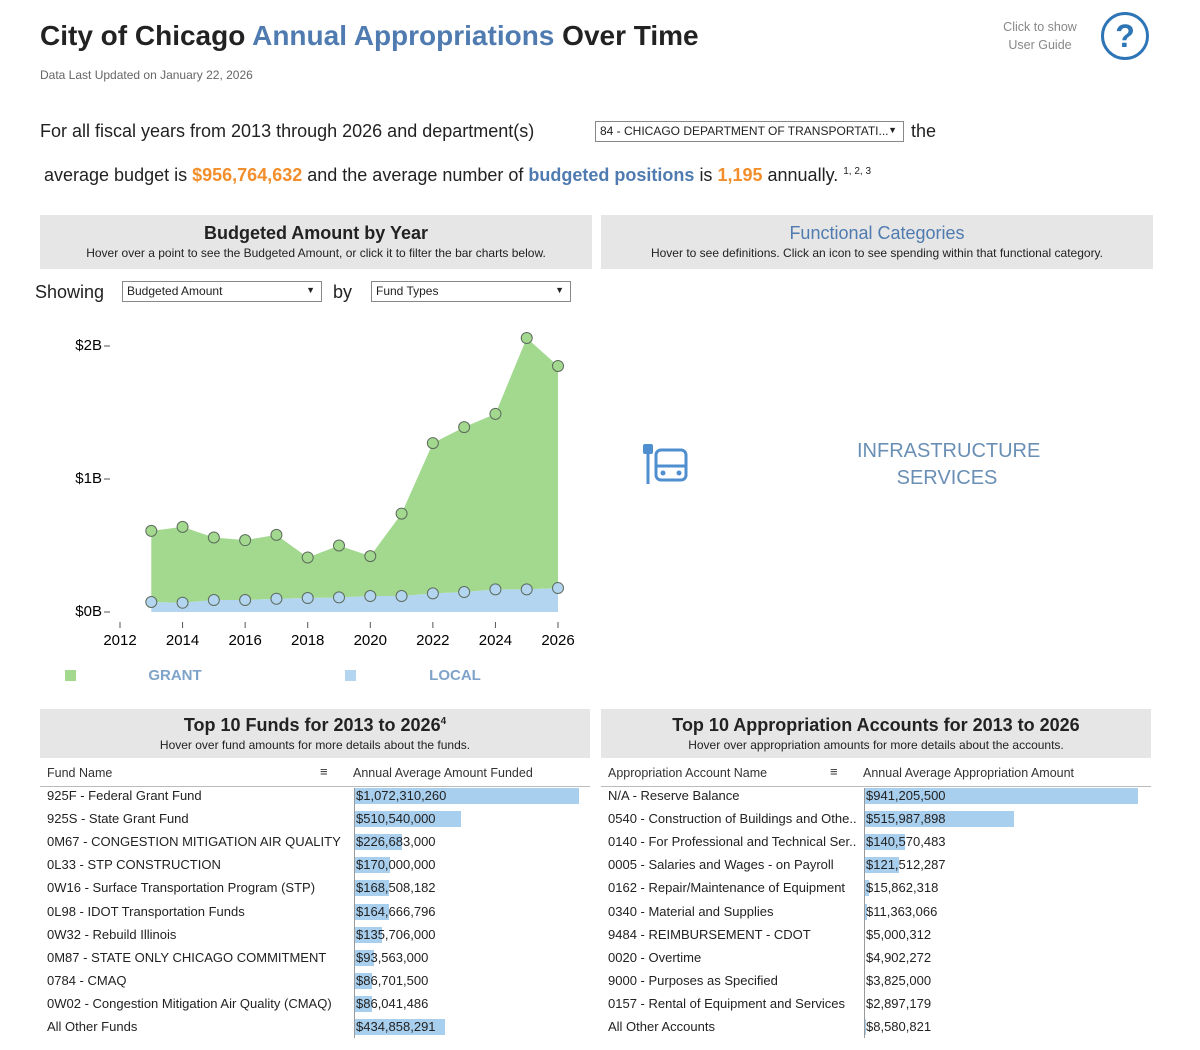  What do you see at coordinates (443, 721) in the screenshot?
I see `footnote: 4` at bounding box center [443, 721].